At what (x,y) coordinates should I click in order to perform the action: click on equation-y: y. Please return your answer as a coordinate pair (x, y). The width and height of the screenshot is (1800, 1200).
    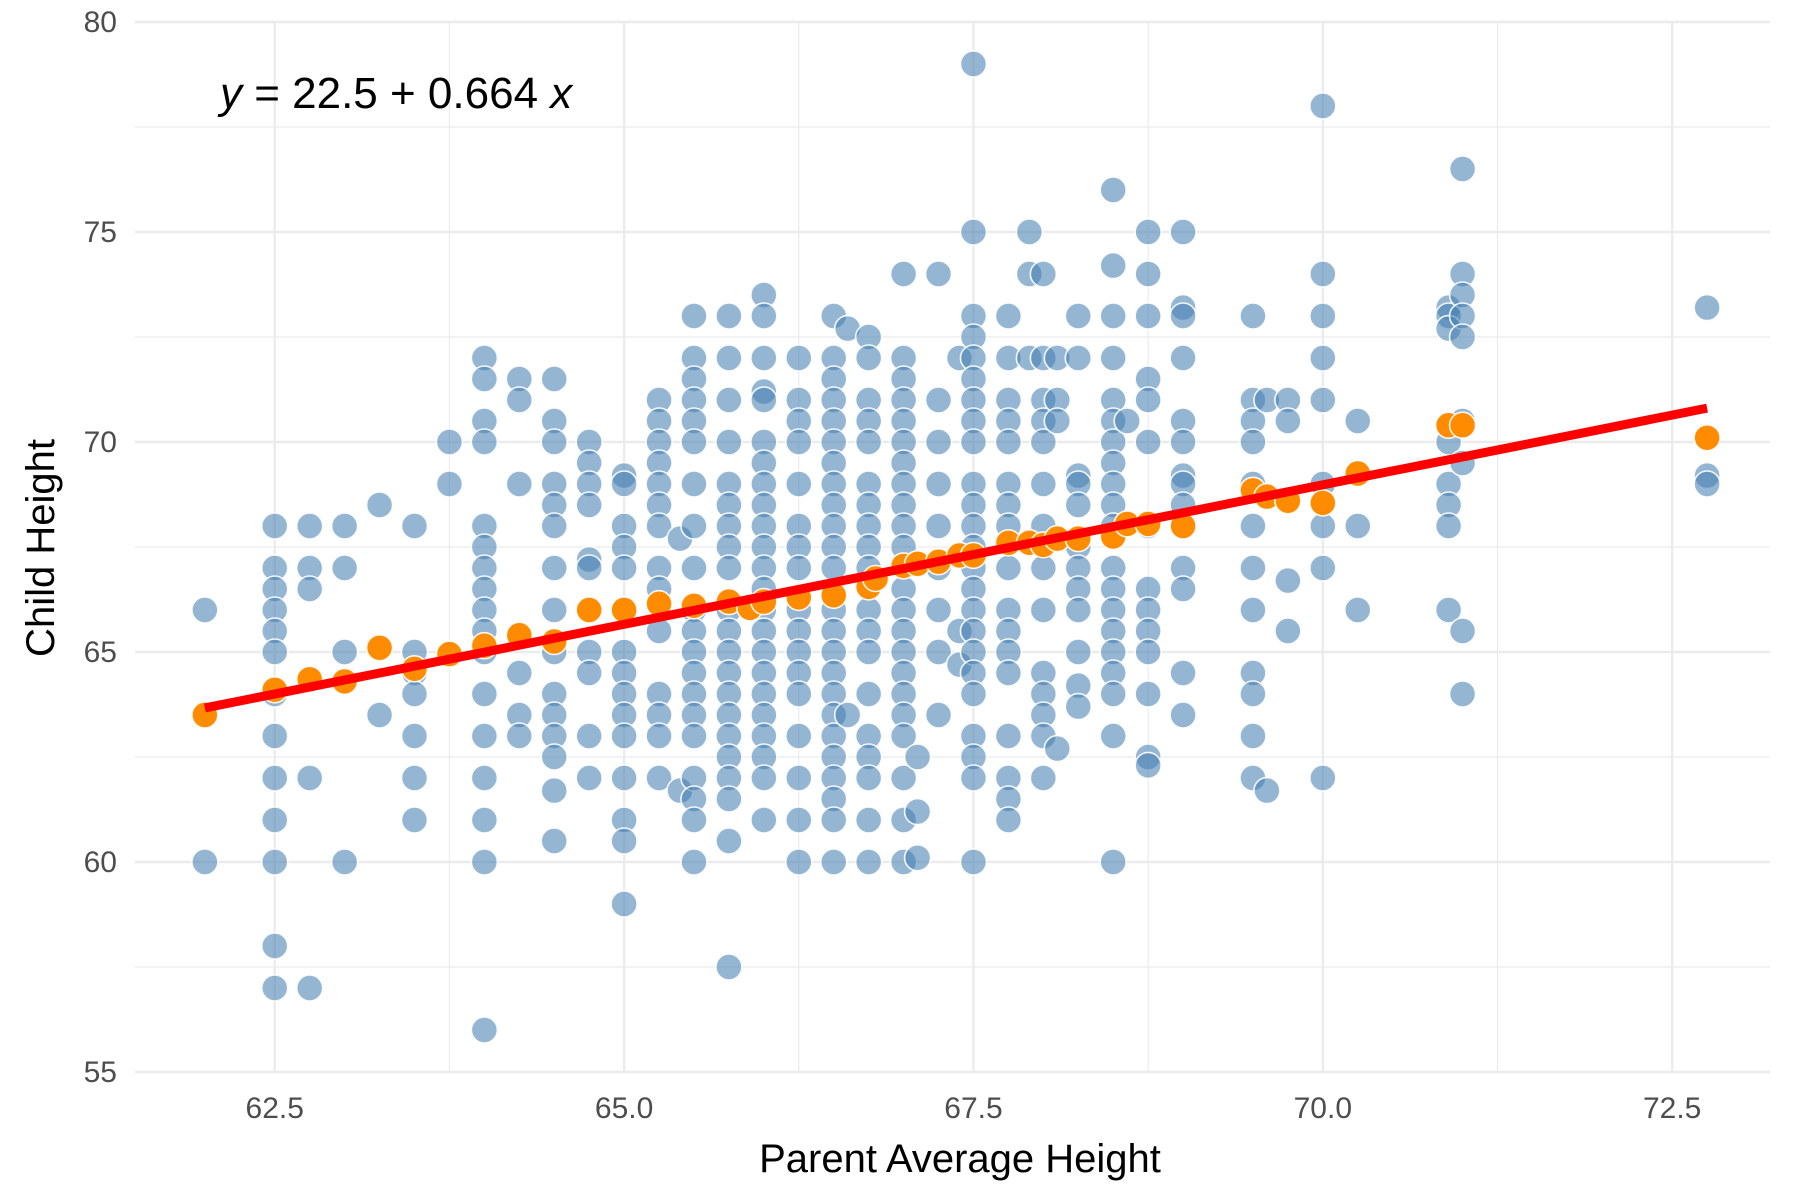
    Looking at the image, I should click on (231, 93).